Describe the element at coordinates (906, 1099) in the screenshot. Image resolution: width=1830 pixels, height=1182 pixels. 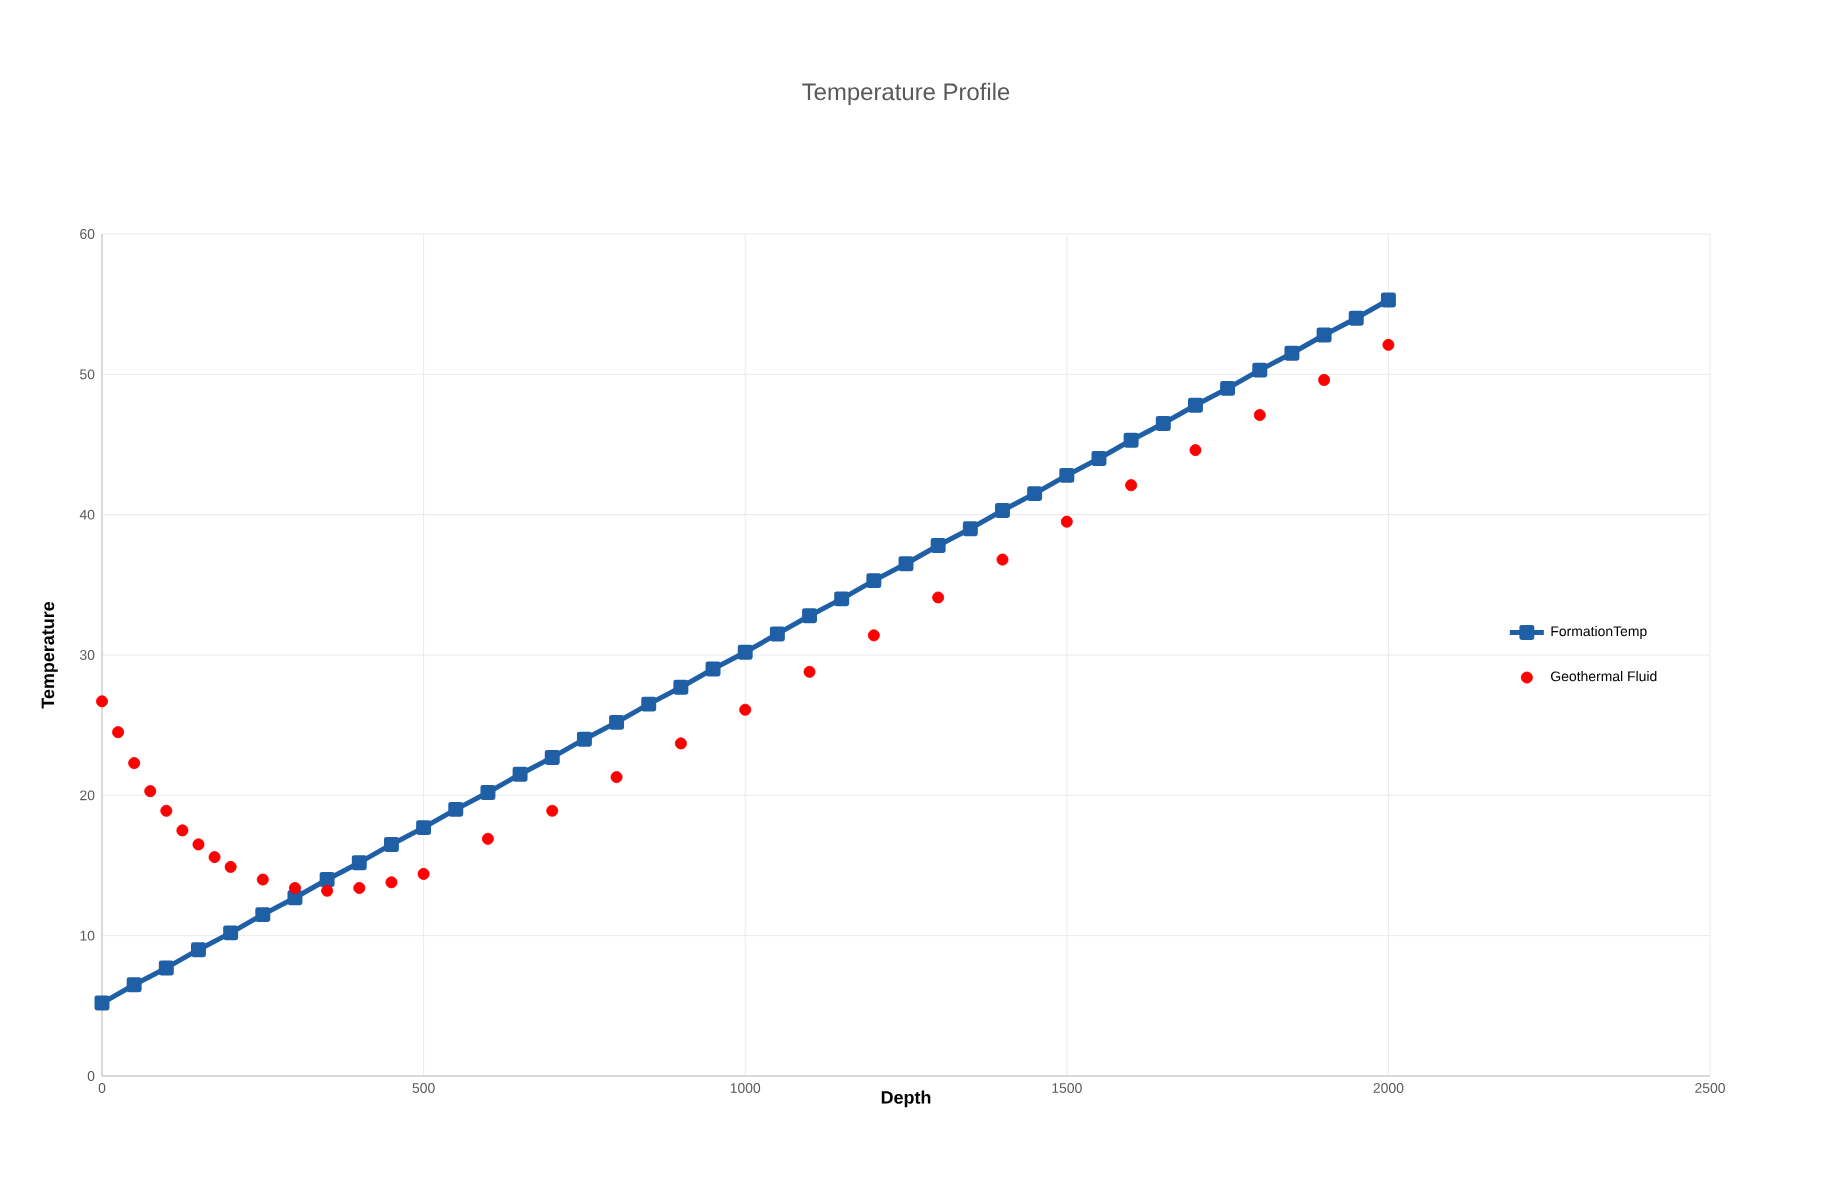
I see `x-axis-title: Depth` at that location.